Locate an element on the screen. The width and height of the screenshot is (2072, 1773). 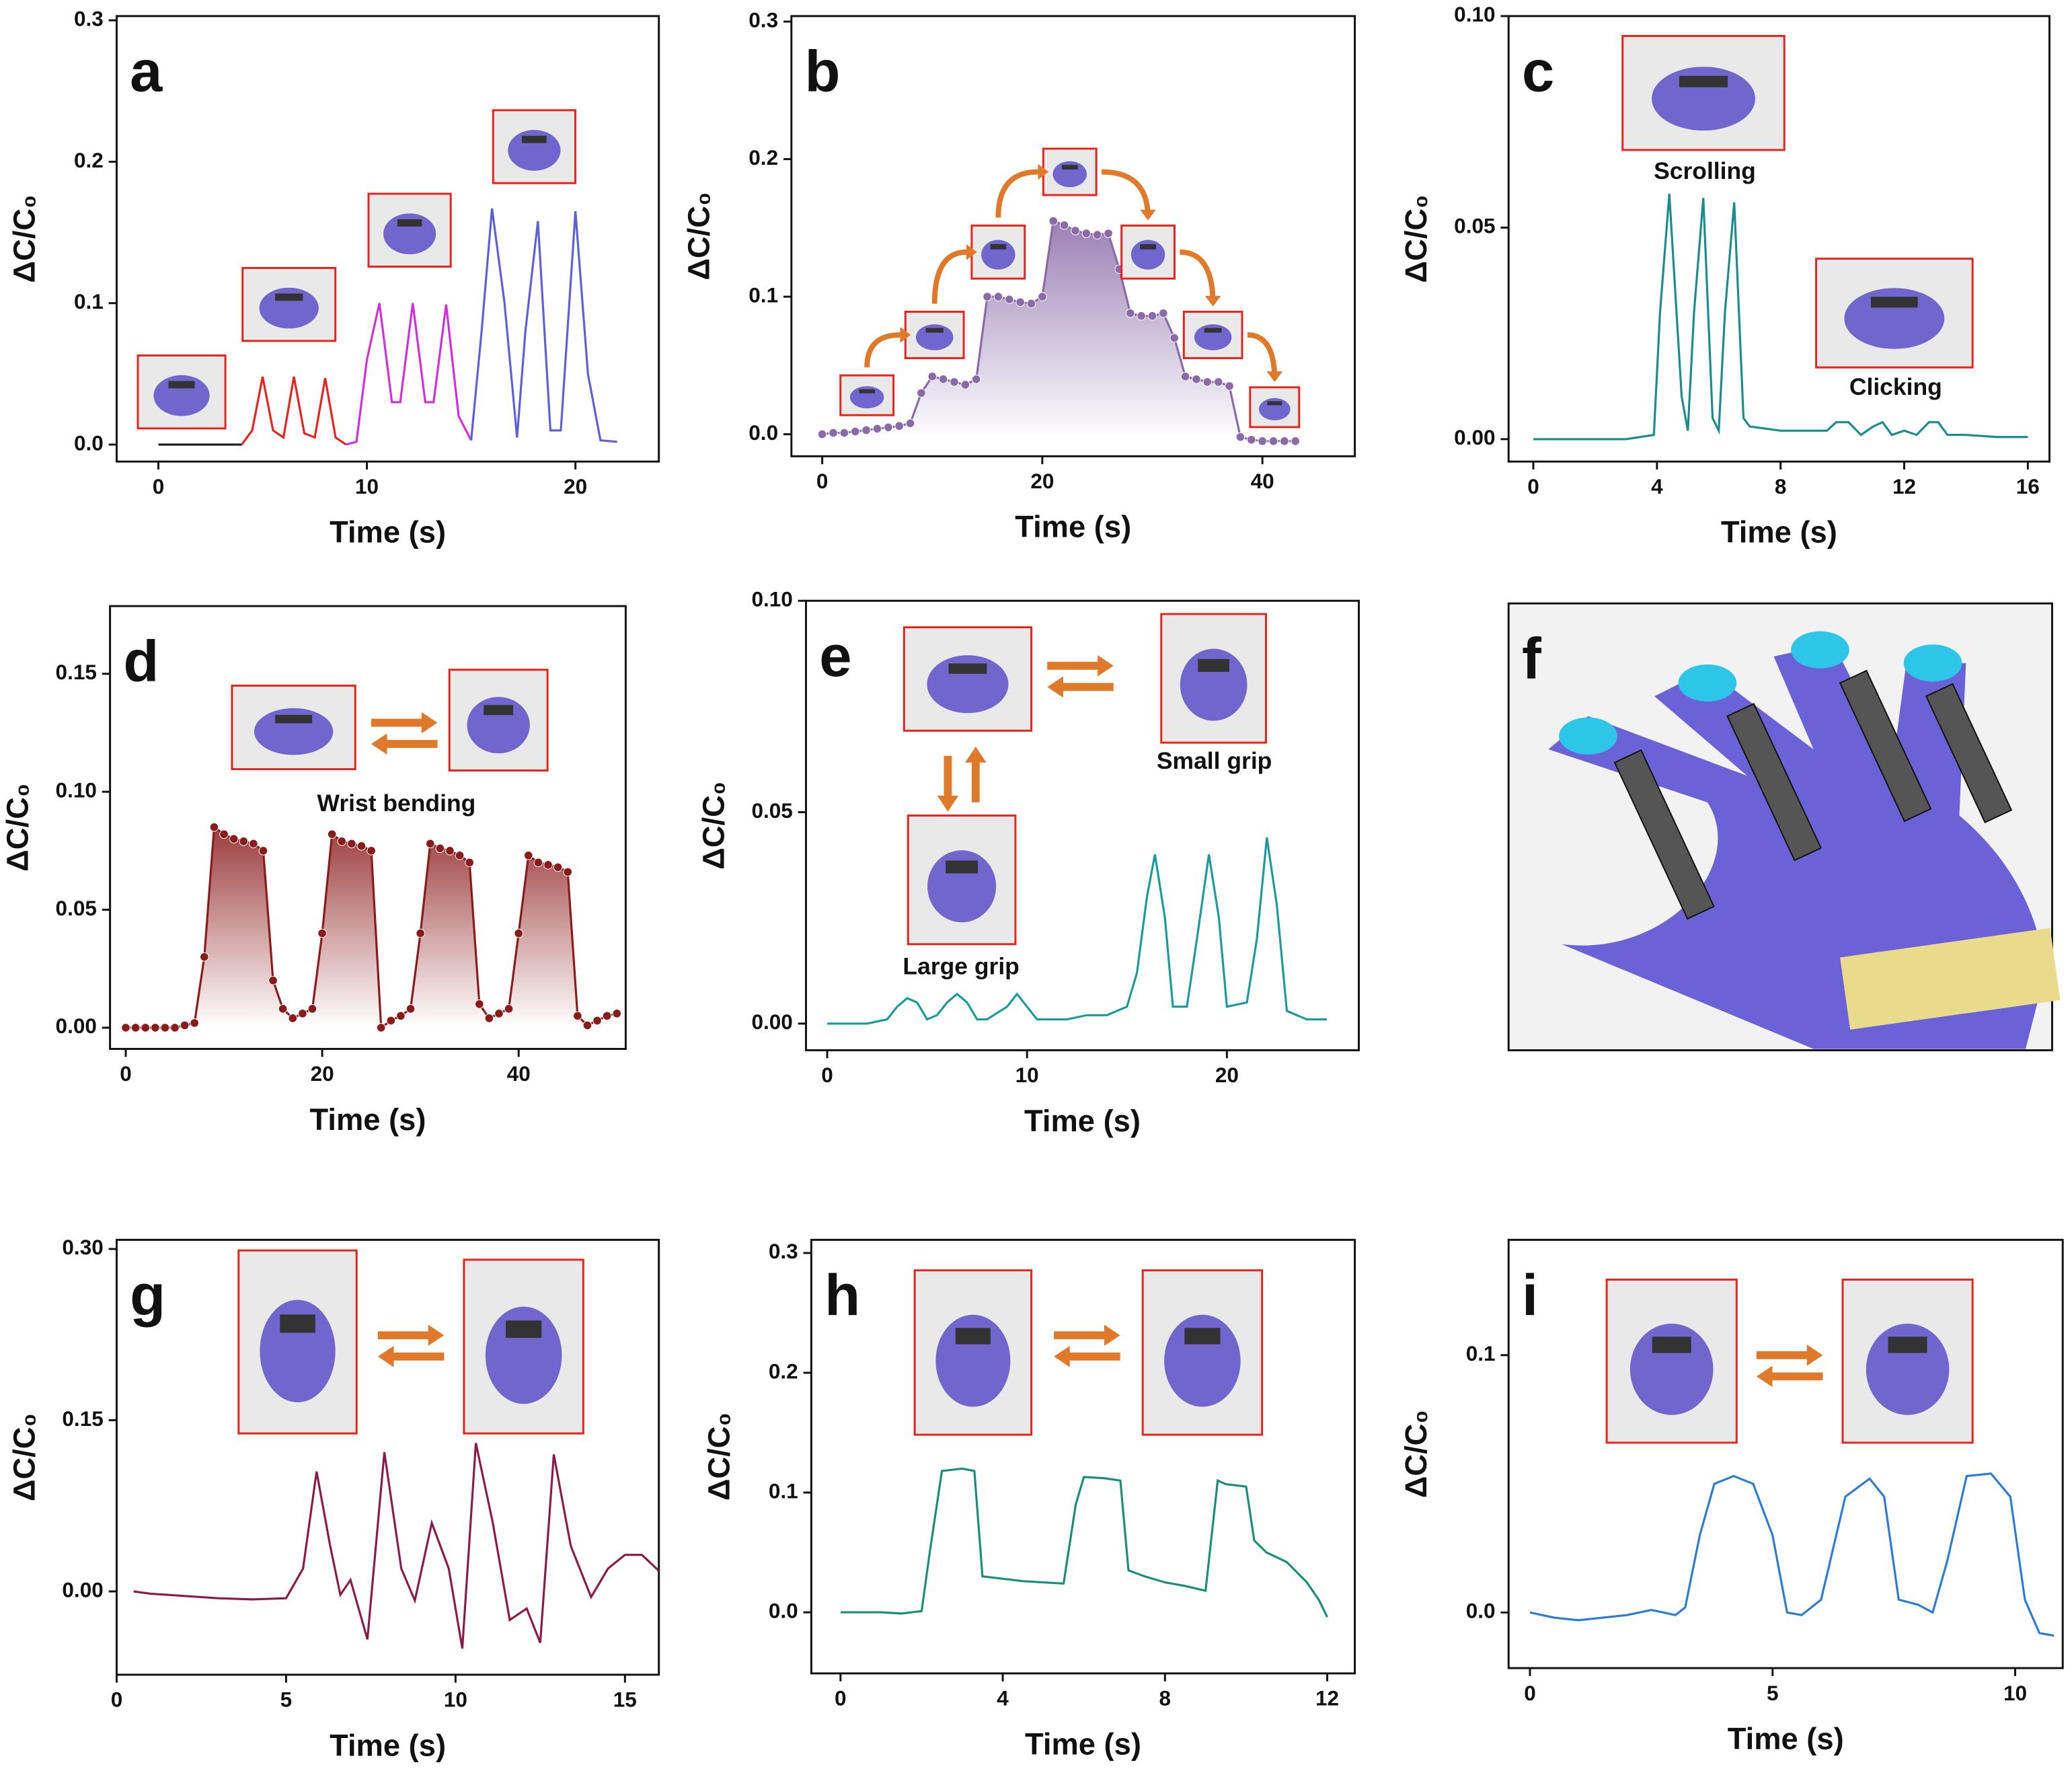
y-tick-label: 0.30 is located at coordinates (82, 1247).